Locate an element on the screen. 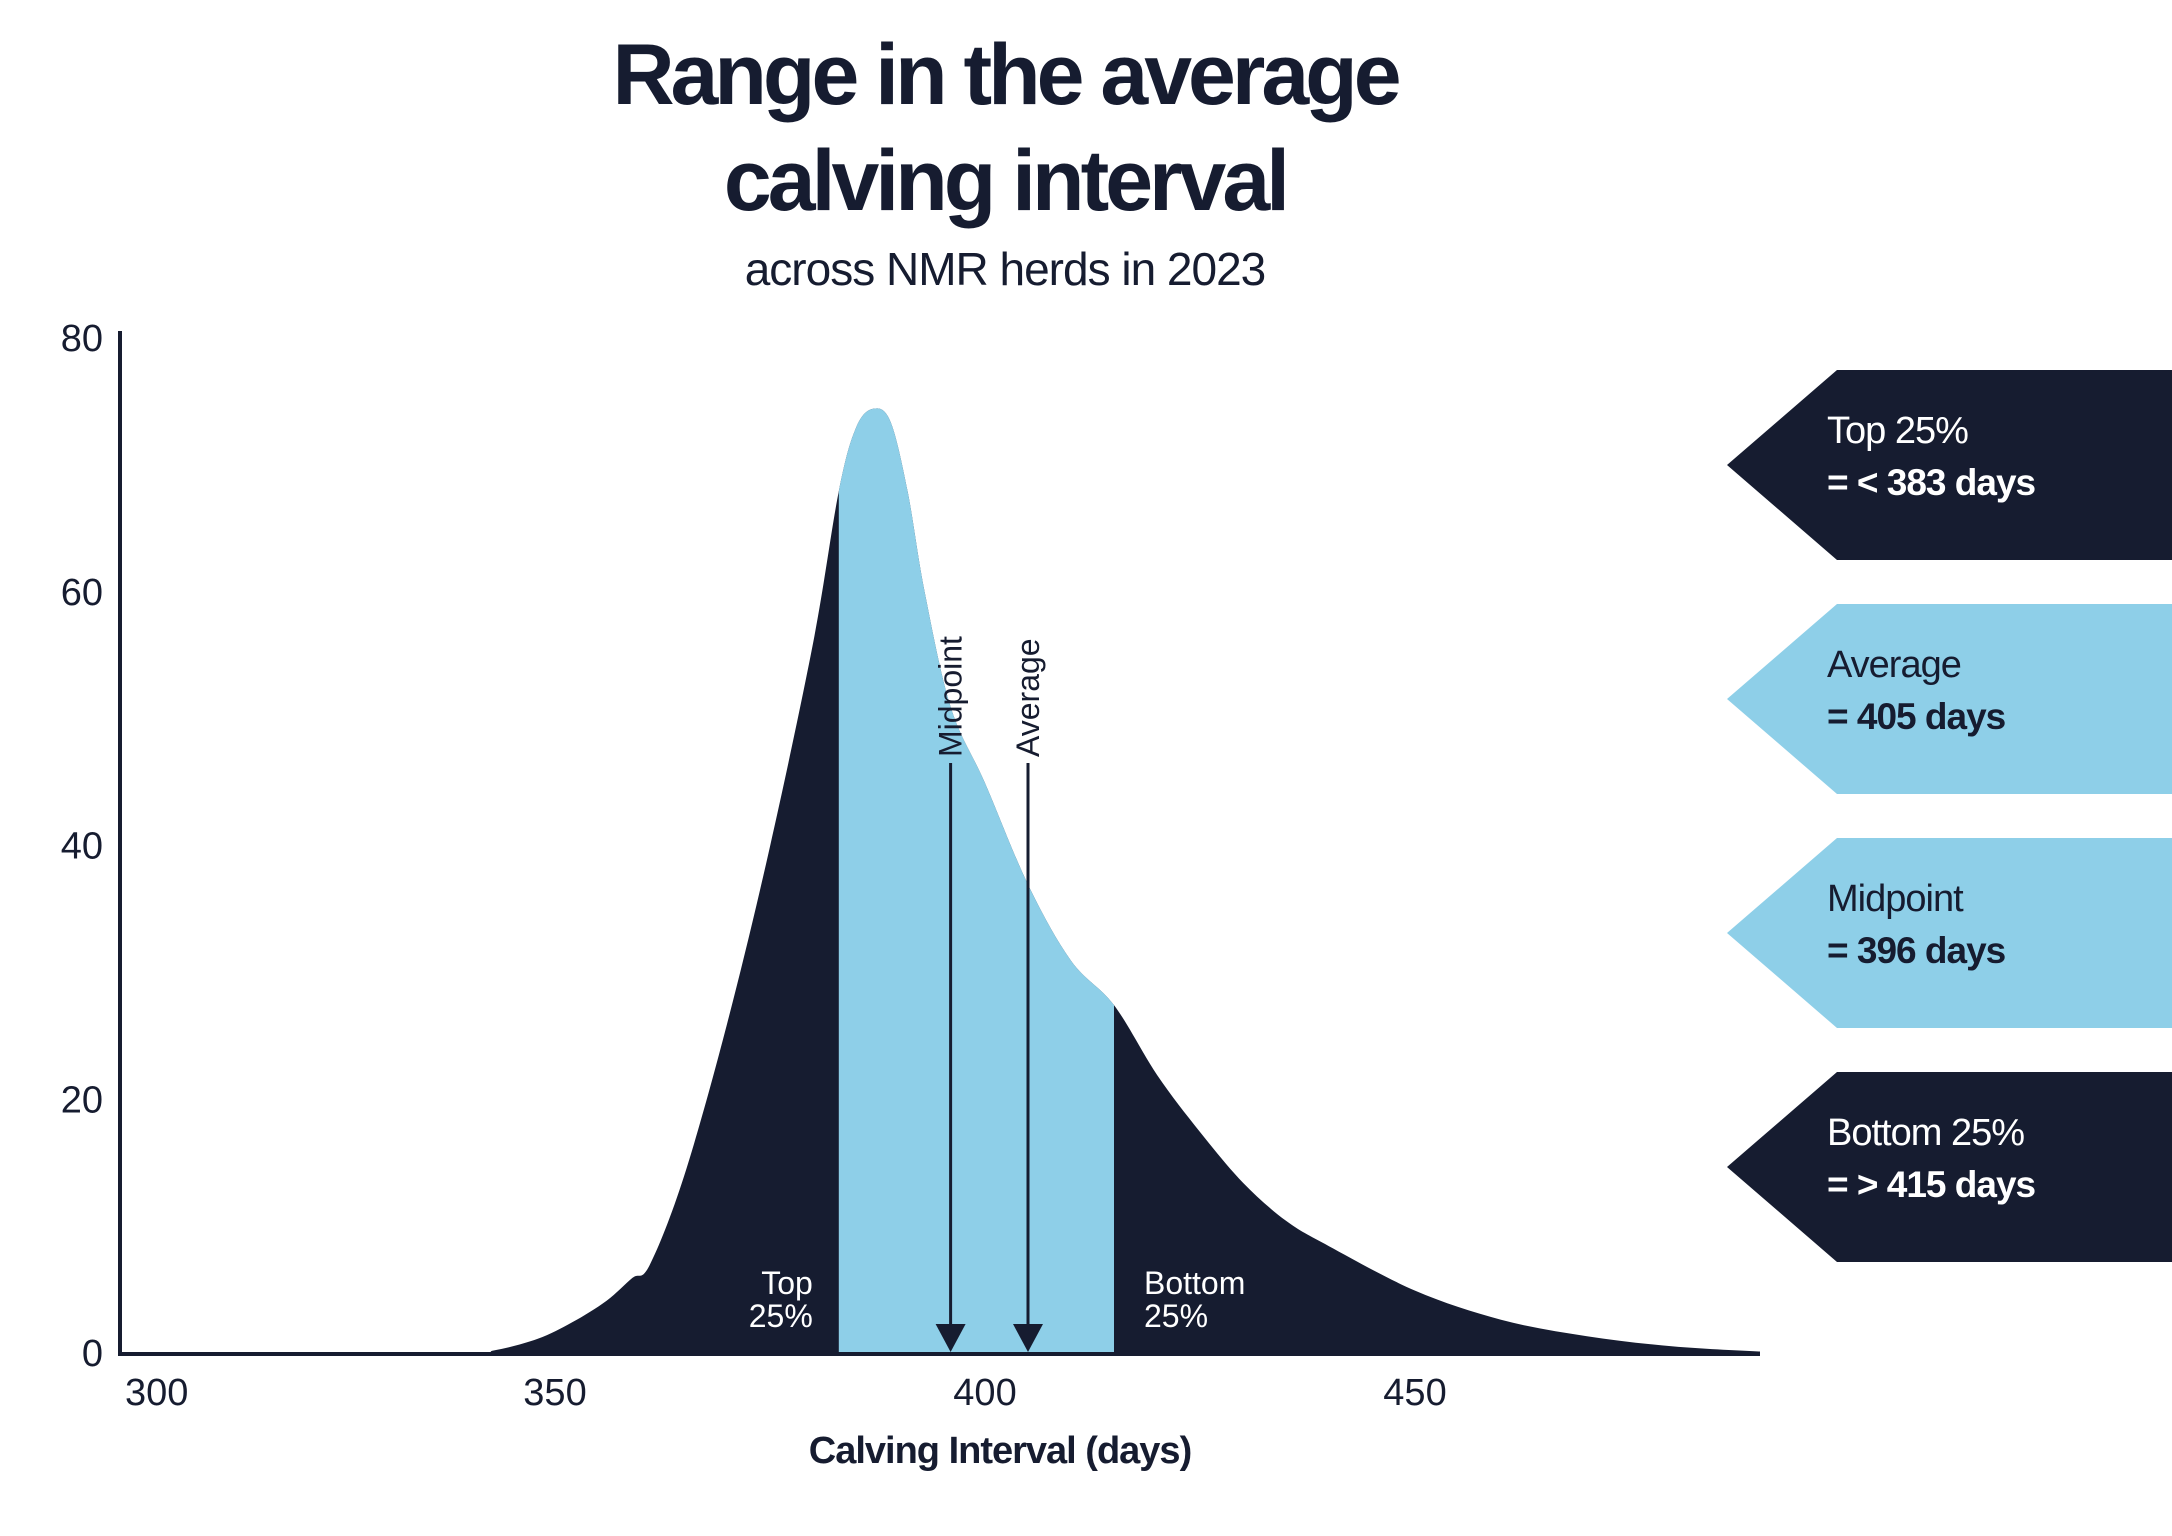 This screenshot has width=2172, height=1536. callout-label: Top 25% is located at coordinates (1898, 431).